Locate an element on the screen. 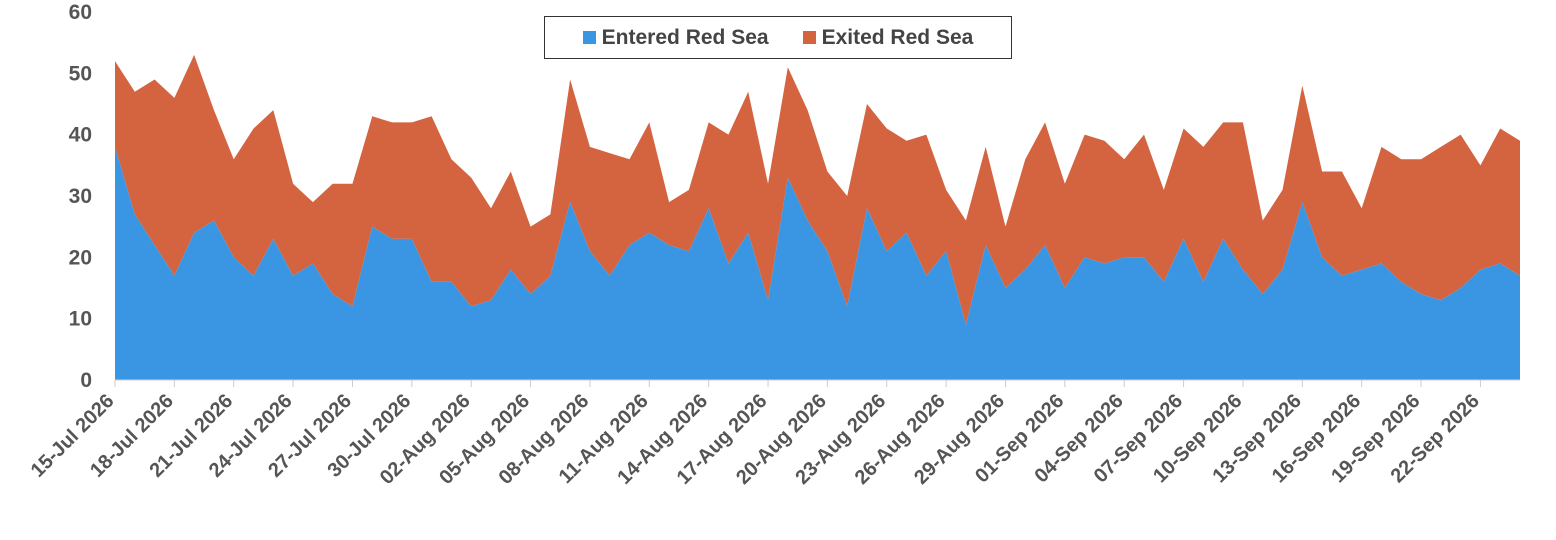 The height and width of the screenshot is (540, 1556). y-tick-label: 50 is located at coordinates (80, 73).